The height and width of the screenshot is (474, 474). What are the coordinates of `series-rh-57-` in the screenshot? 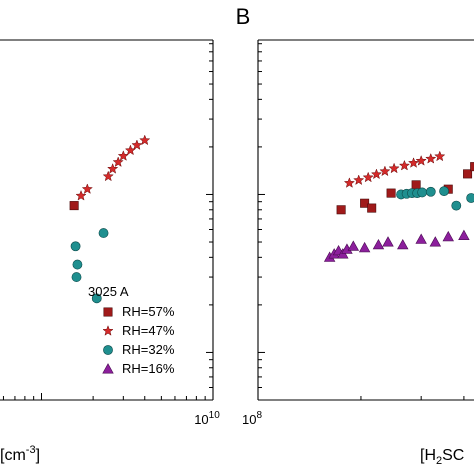 It's located at (74, 206).